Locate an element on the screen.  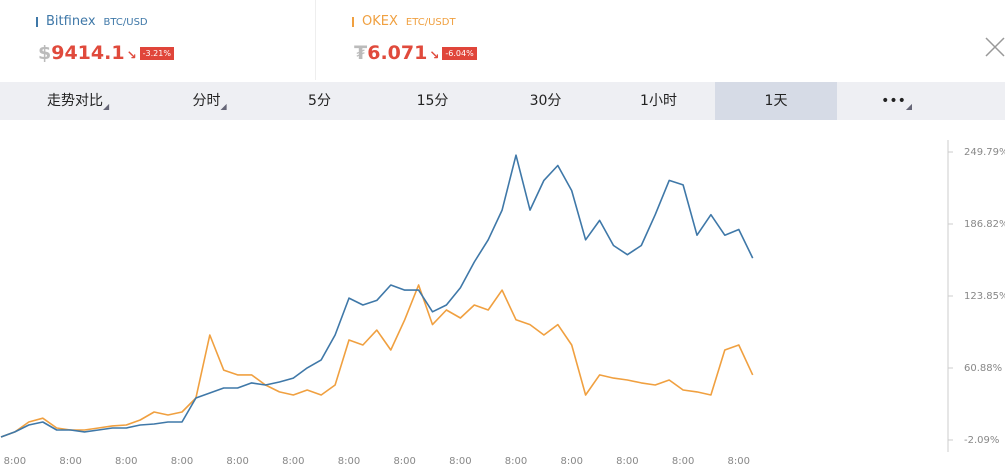
tab-label: 30分 is located at coordinates (545, 101).